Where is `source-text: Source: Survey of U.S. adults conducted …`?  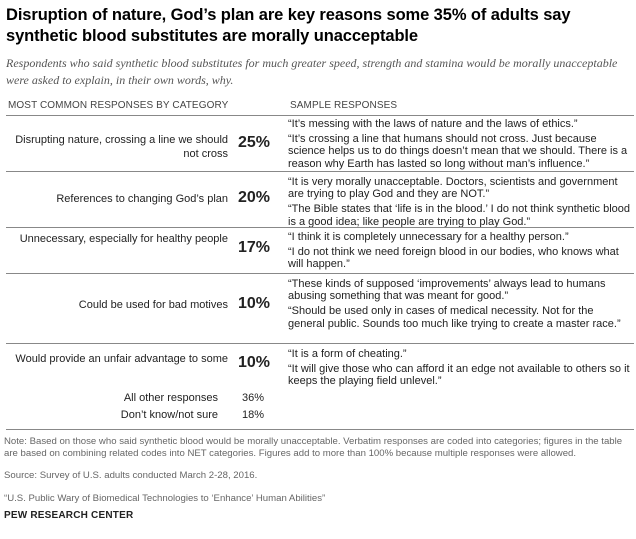
source-text: Source: Survey of U.S. adults conducted … is located at coordinates (131, 475).